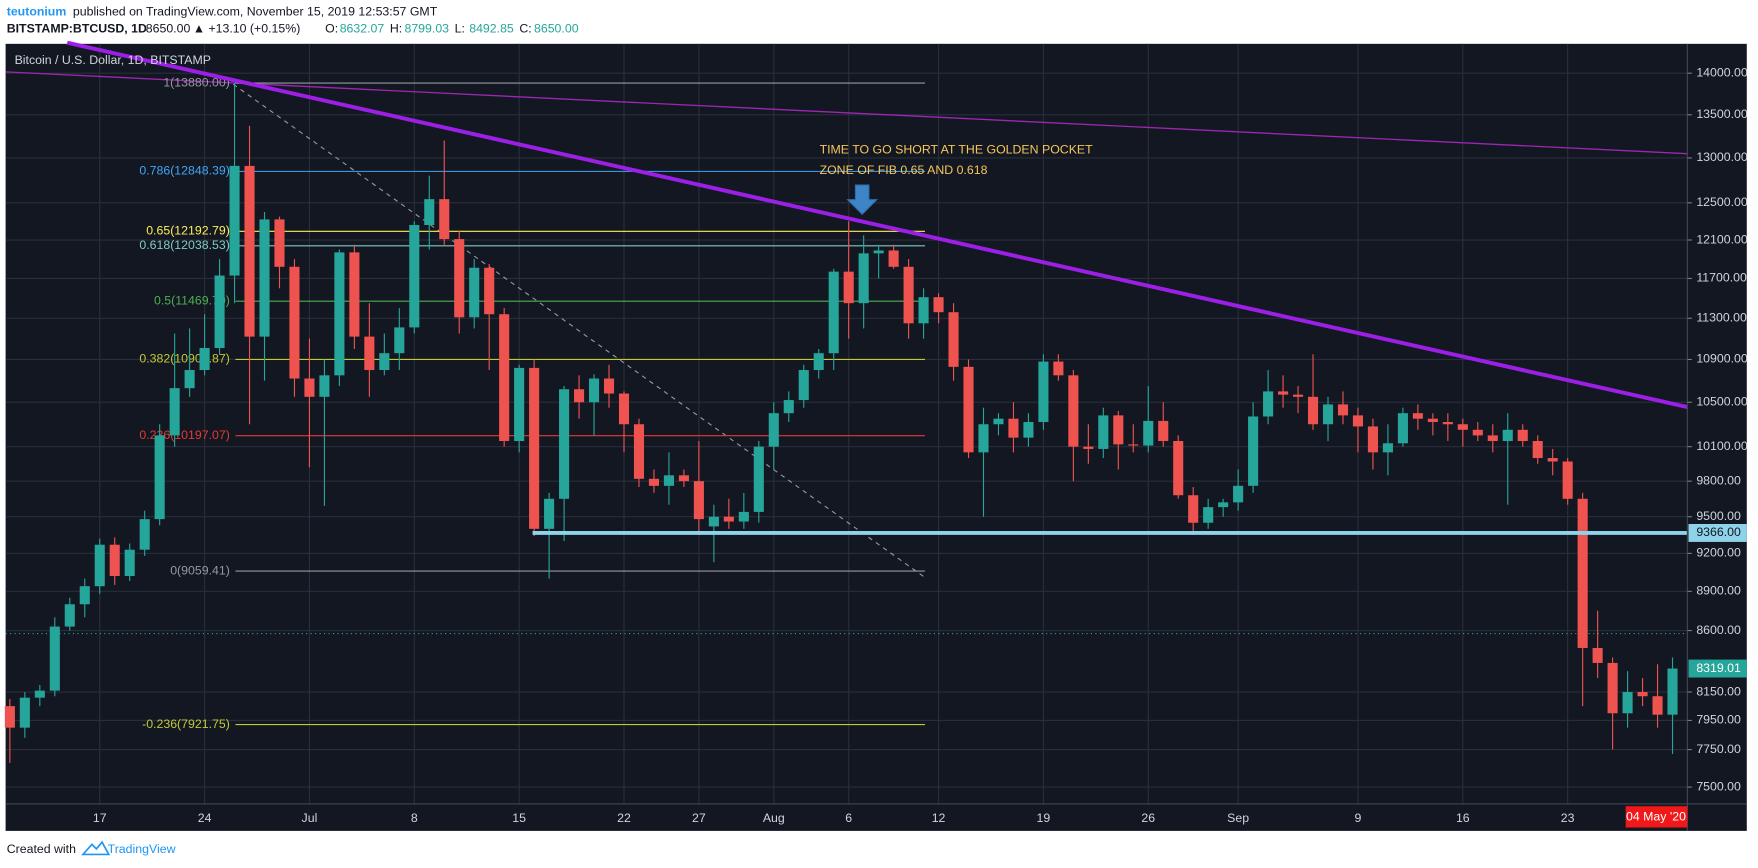 Image resolution: width=1758 pixels, height=868 pixels. I want to click on ohlc-value: 8799.03, so click(426, 29).